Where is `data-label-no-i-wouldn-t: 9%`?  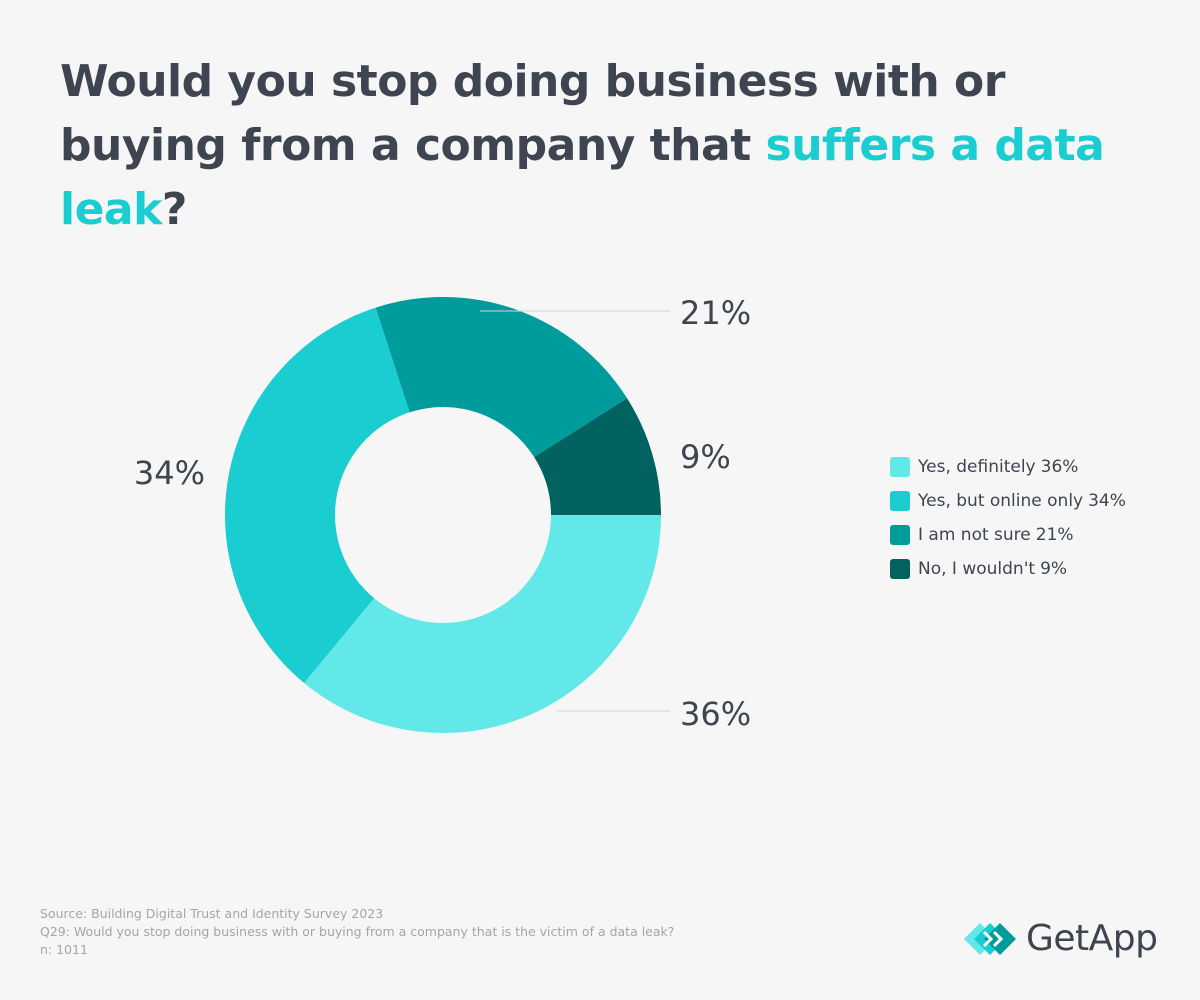
data-label-no-i-wouldn-t: 9% is located at coordinates (705, 457).